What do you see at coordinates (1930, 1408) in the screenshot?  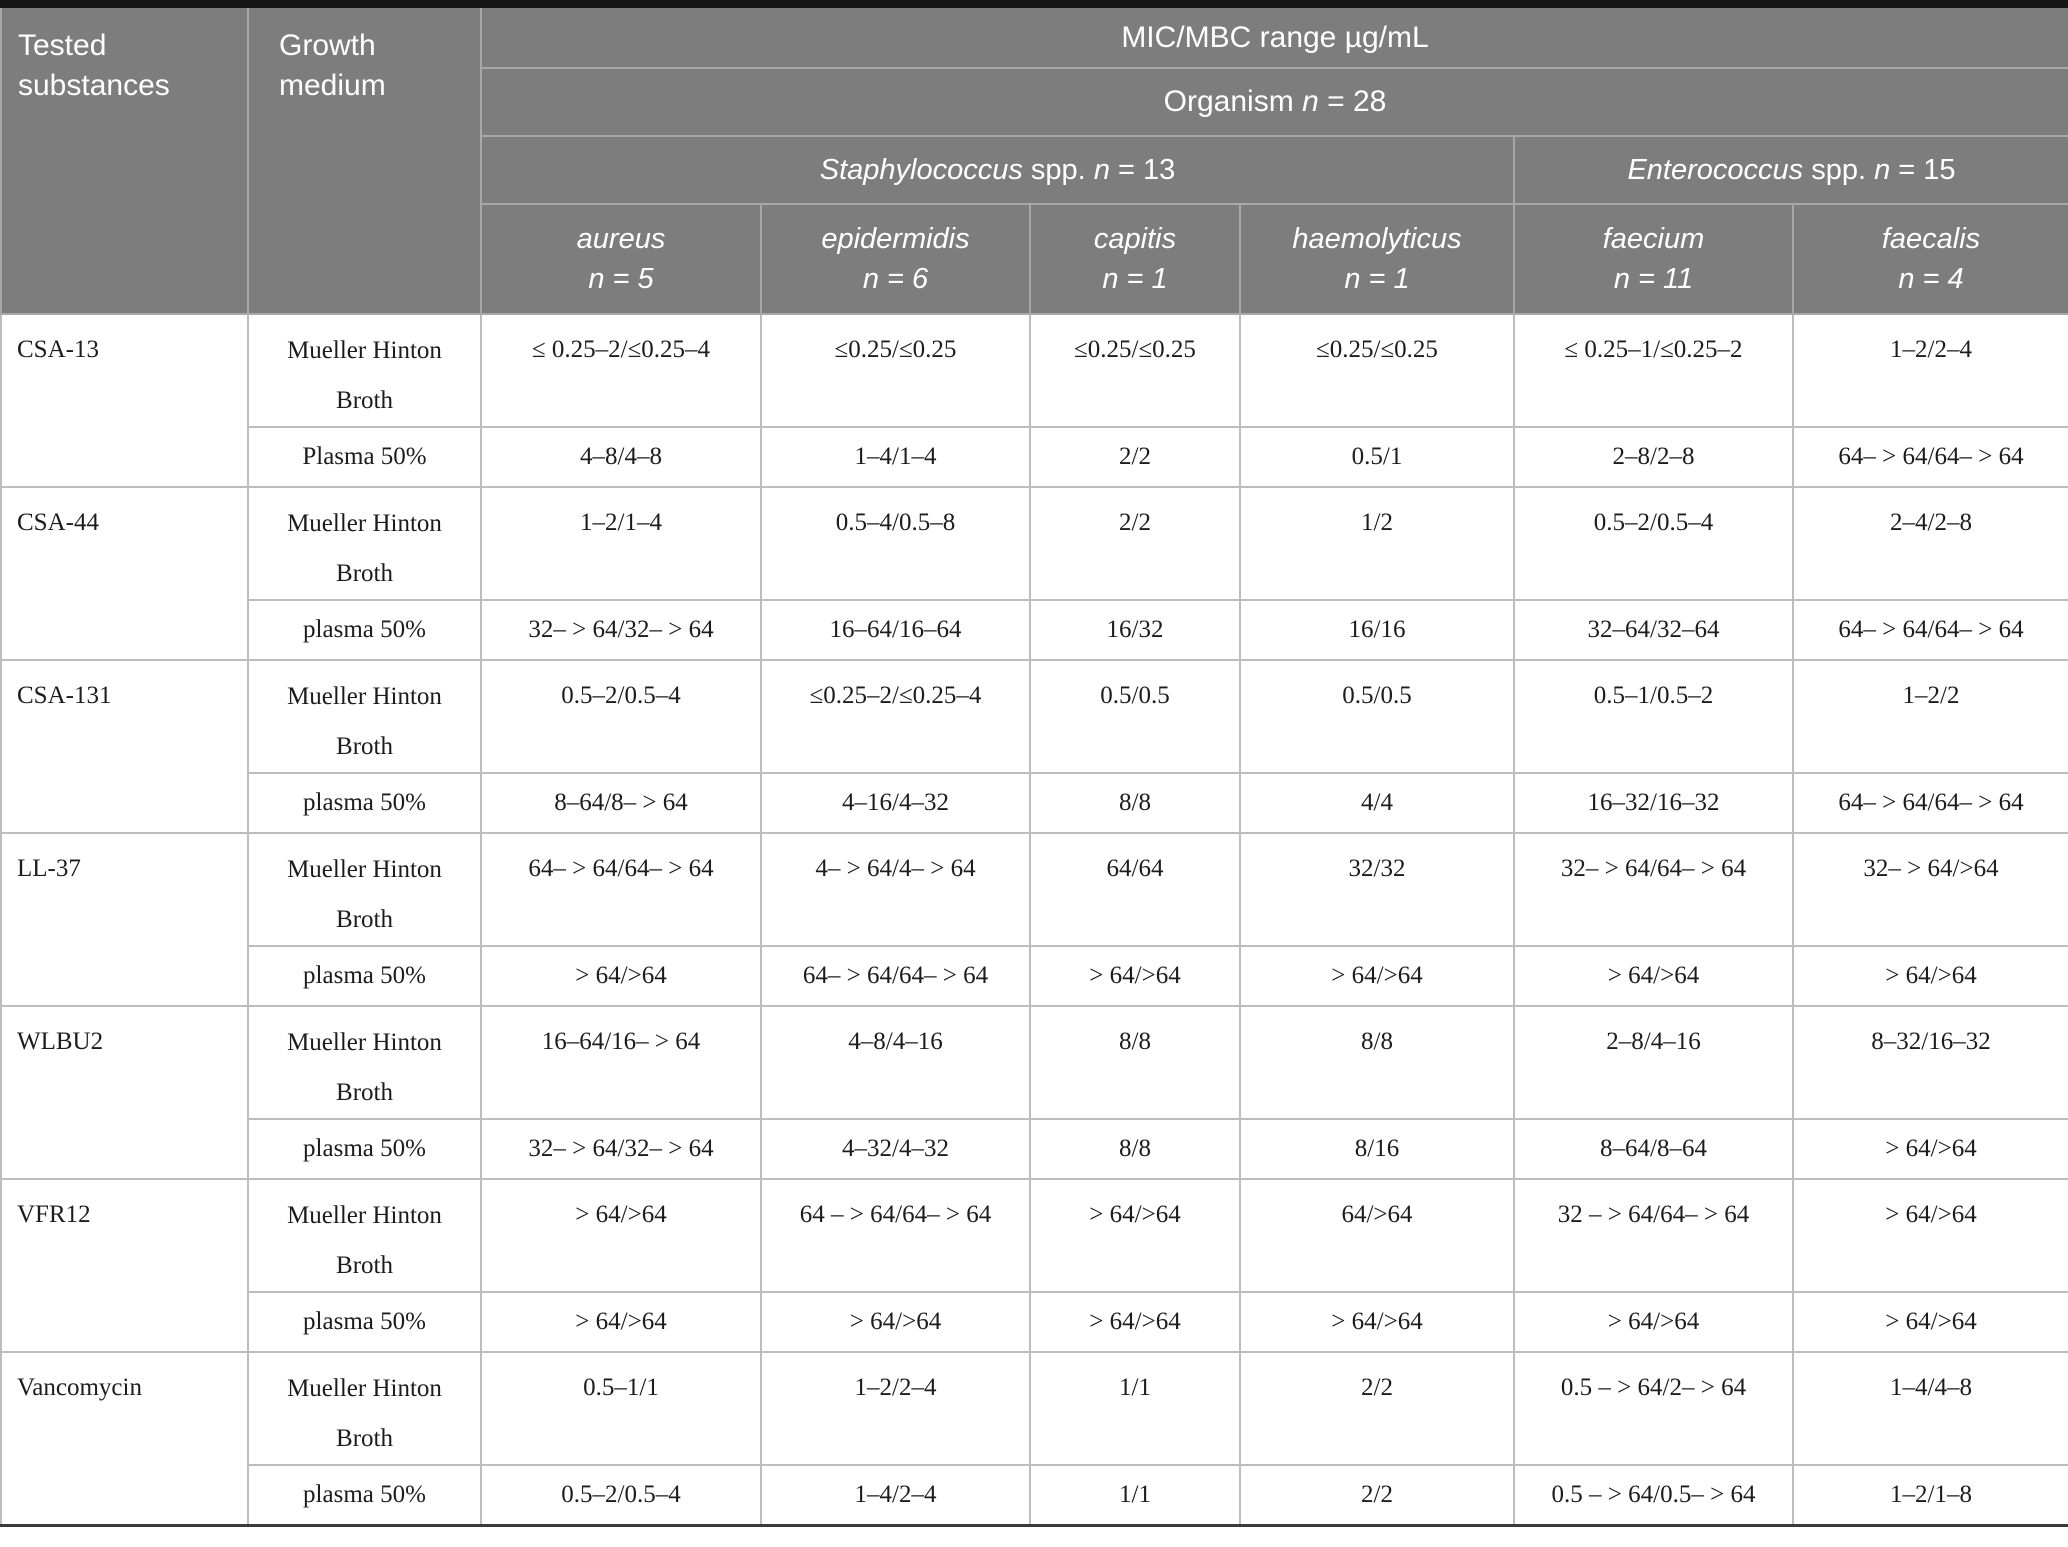 I see `mic-mbc-value: 1–4/4–8` at bounding box center [1930, 1408].